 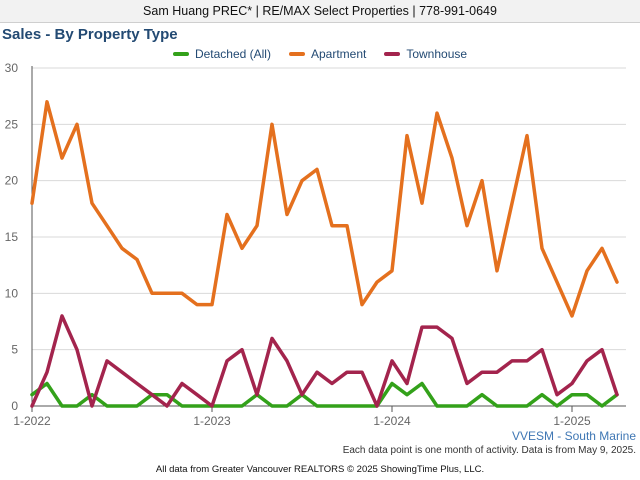 What do you see at coordinates (338, 54) in the screenshot?
I see `legend-label-apartment: Apartment` at bounding box center [338, 54].